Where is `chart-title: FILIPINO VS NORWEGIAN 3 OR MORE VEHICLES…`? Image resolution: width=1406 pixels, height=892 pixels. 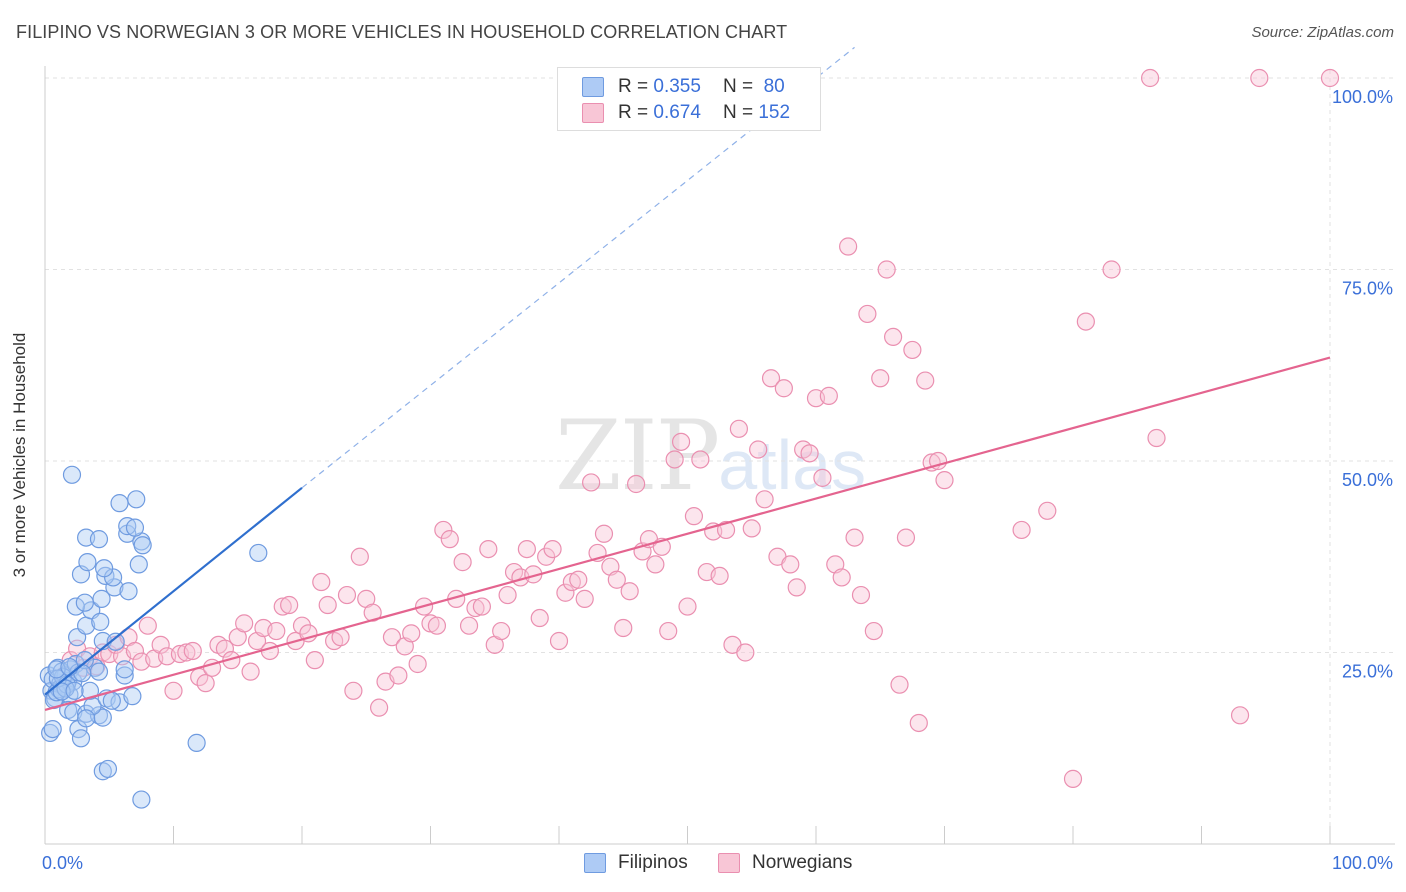
chart-title: FILIPINO VS NORWEGIAN 3 OR MORE VEHICLES… is located at coordinates (402, 32).